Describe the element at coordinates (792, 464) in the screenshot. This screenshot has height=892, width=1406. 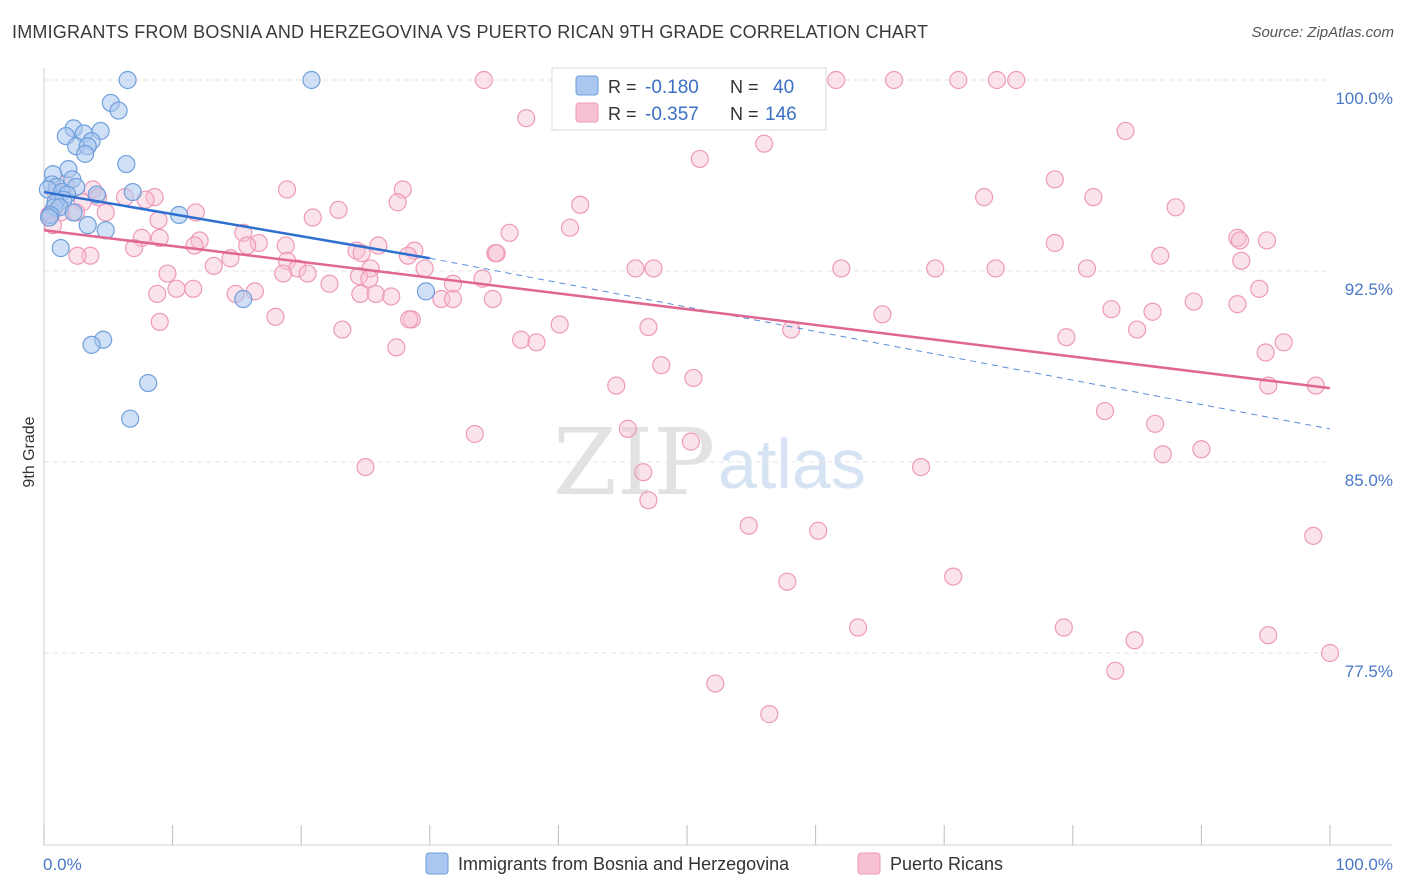
I see `watermark-atlas: atlas` at that location.